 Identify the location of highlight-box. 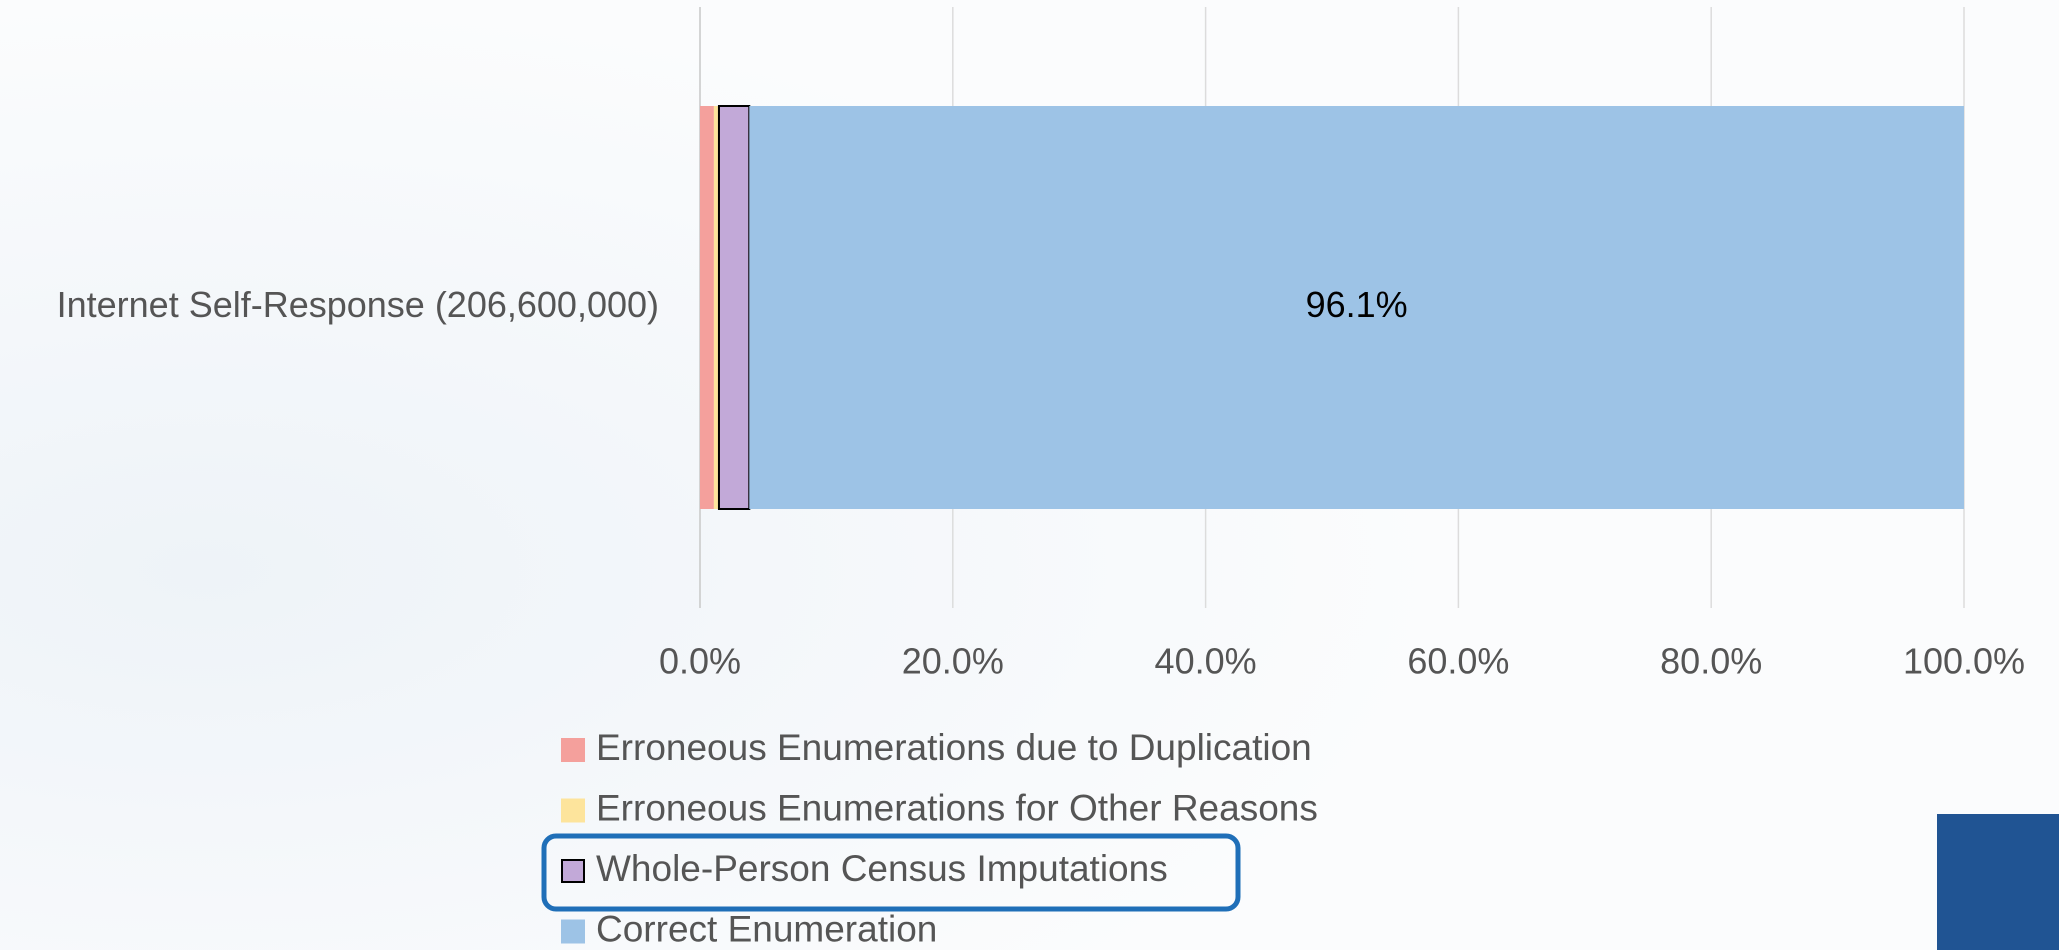
(891, 872).